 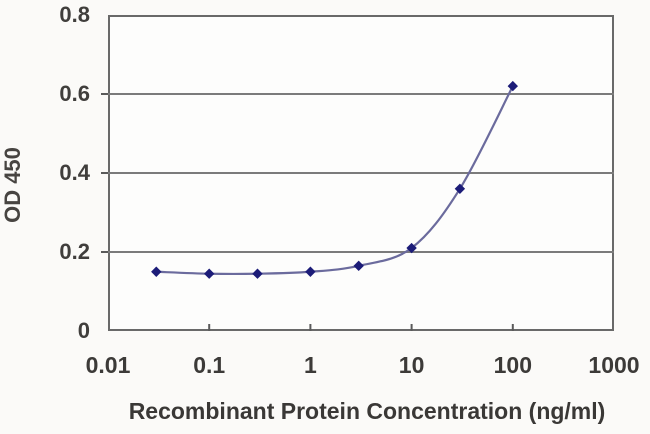 I want to click on x-tick-label: 100, so click(x=512, y=365).